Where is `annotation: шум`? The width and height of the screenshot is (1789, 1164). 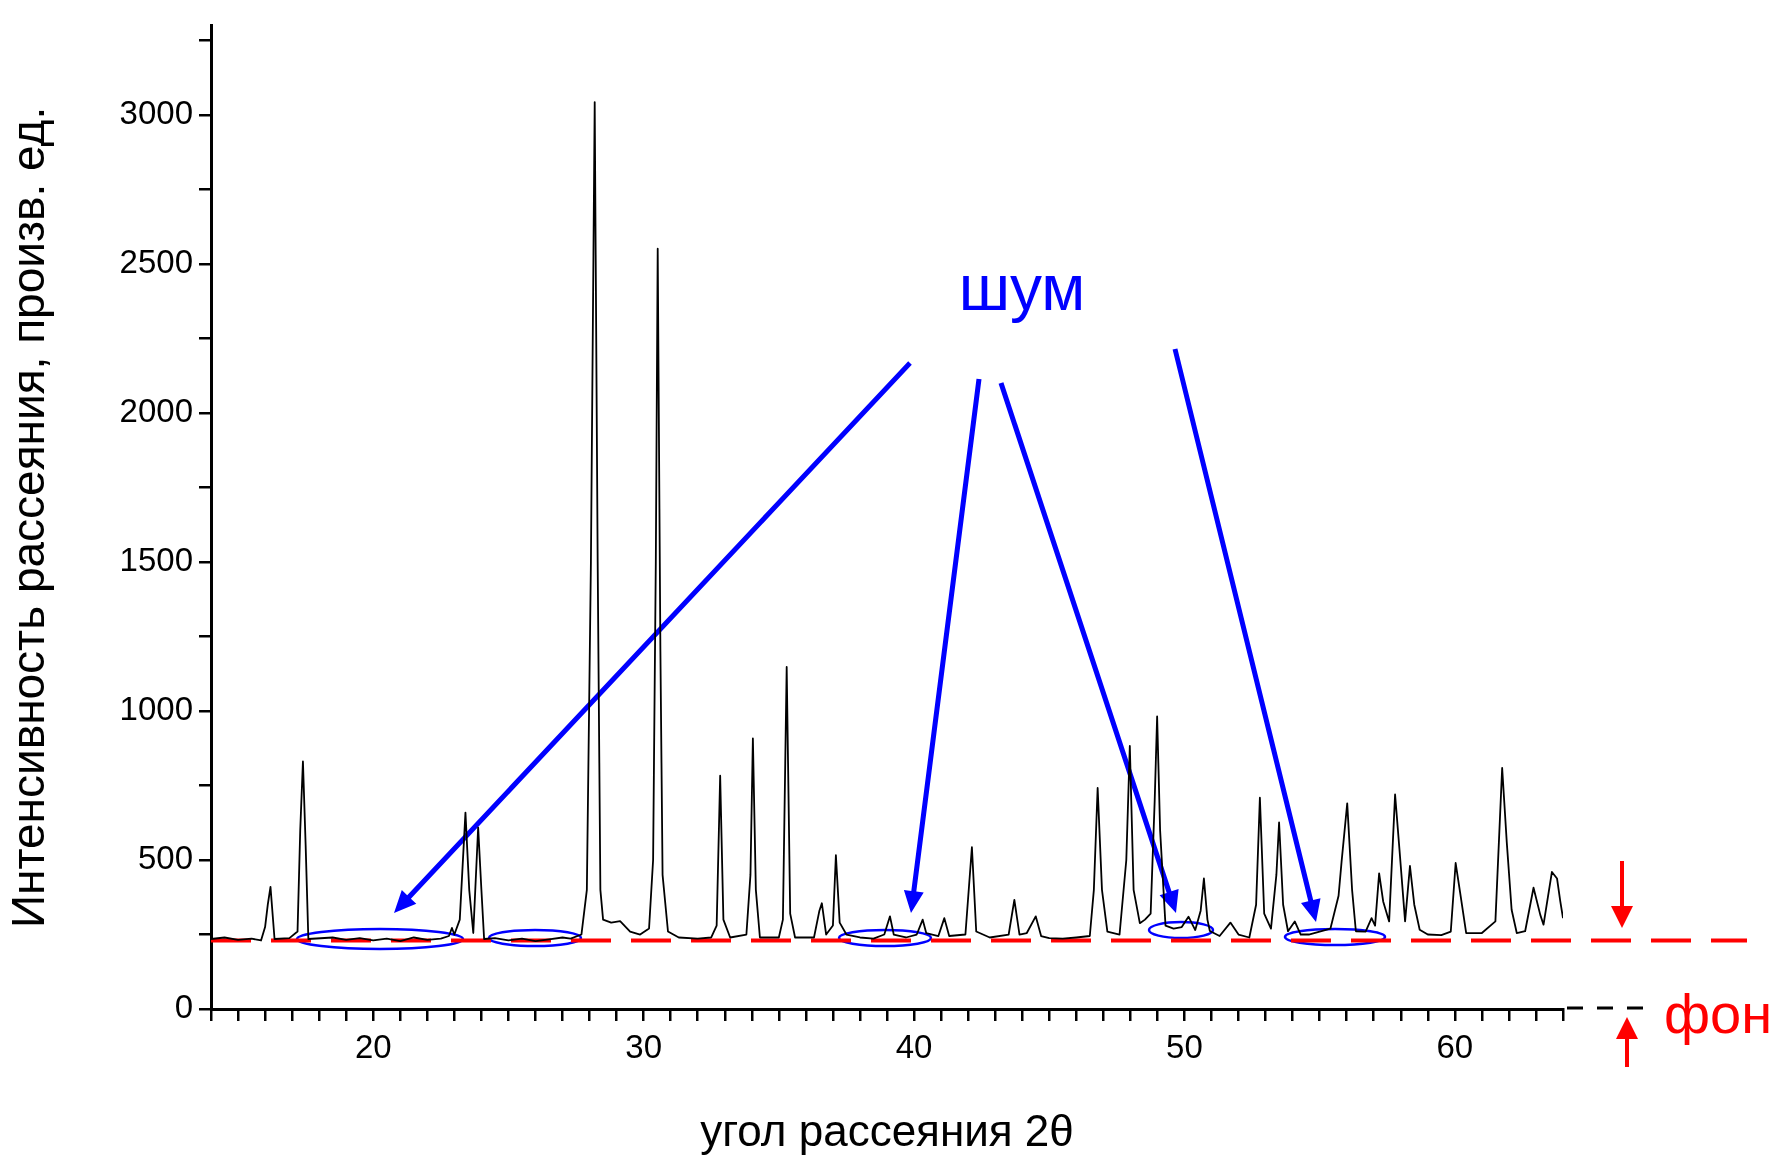 annotation: шум is located at coordinates (1022, 287).